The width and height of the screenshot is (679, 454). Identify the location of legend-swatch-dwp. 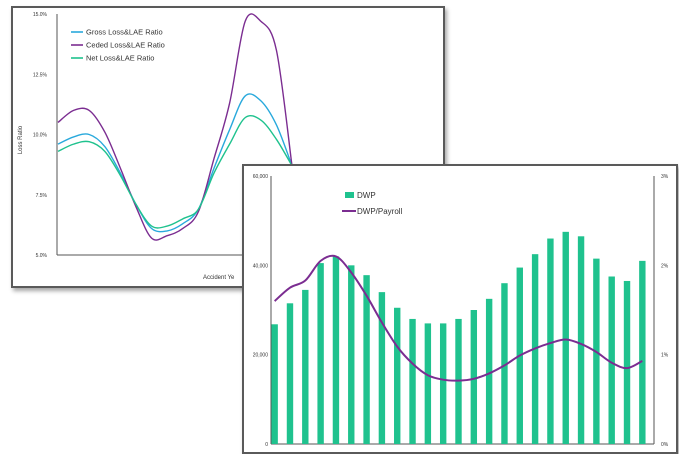
(349, 195).